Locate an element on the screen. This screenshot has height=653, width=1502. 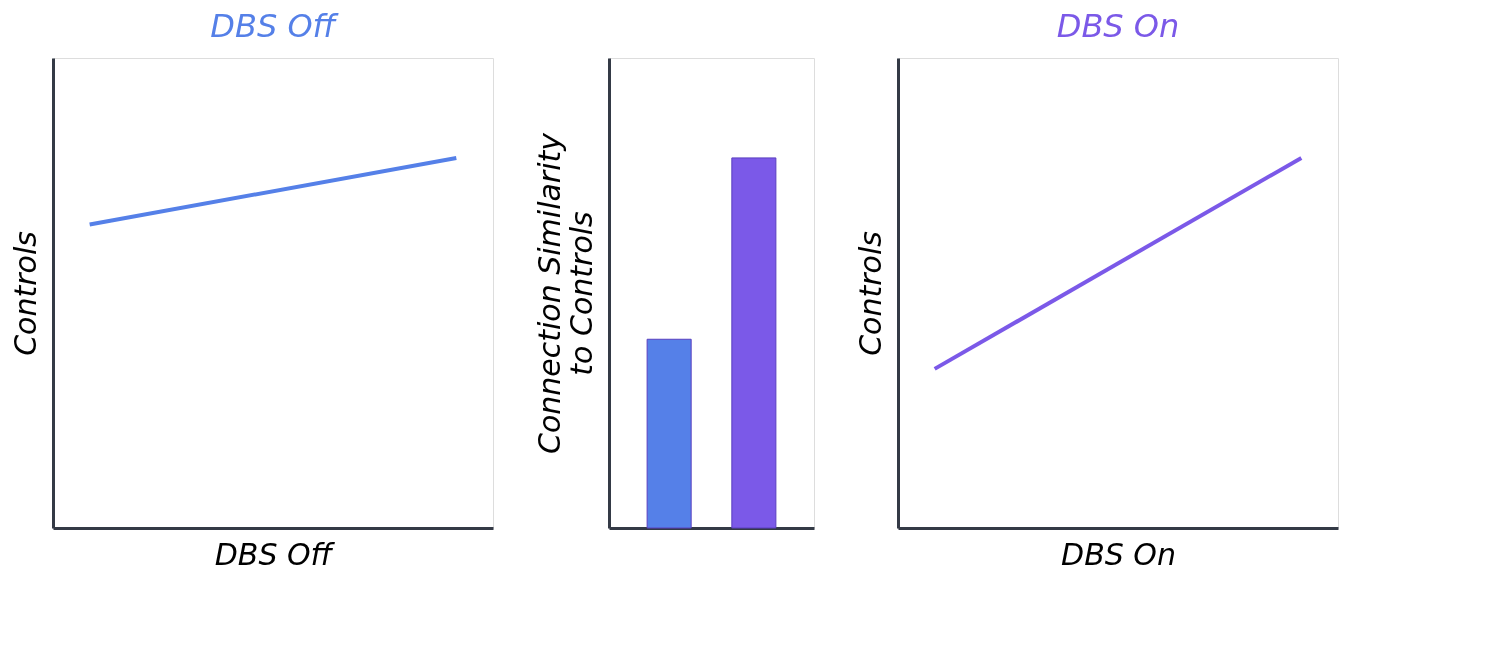
y-axis-title: Connection Similarity to Controls is located at coordinates (565, 293).